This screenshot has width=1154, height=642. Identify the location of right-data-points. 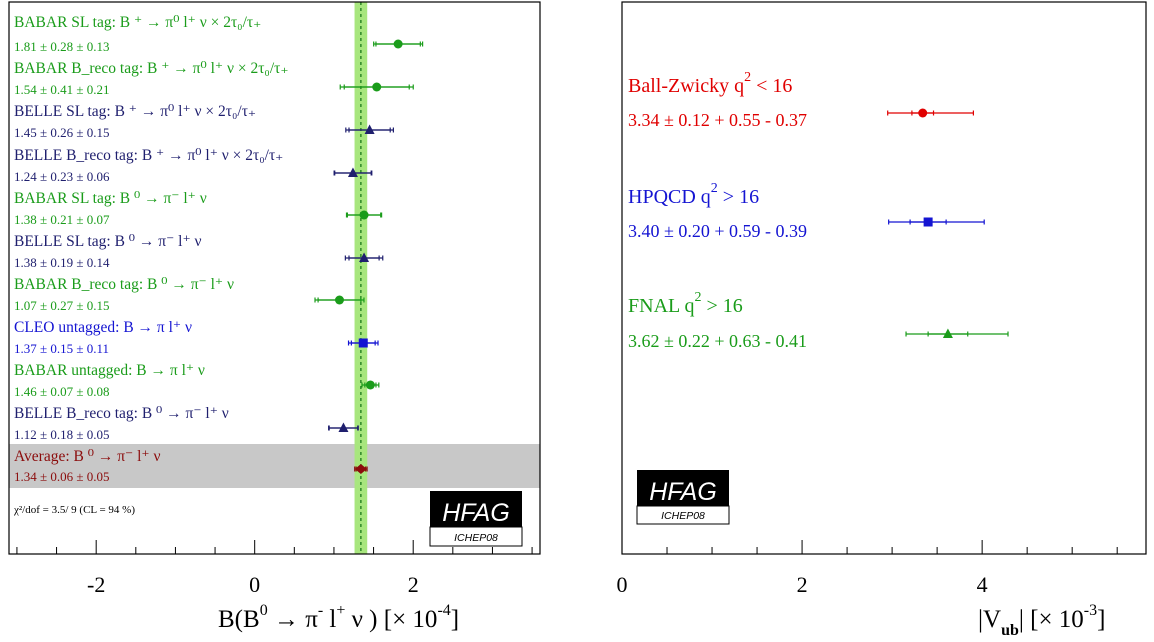
(948, 223).